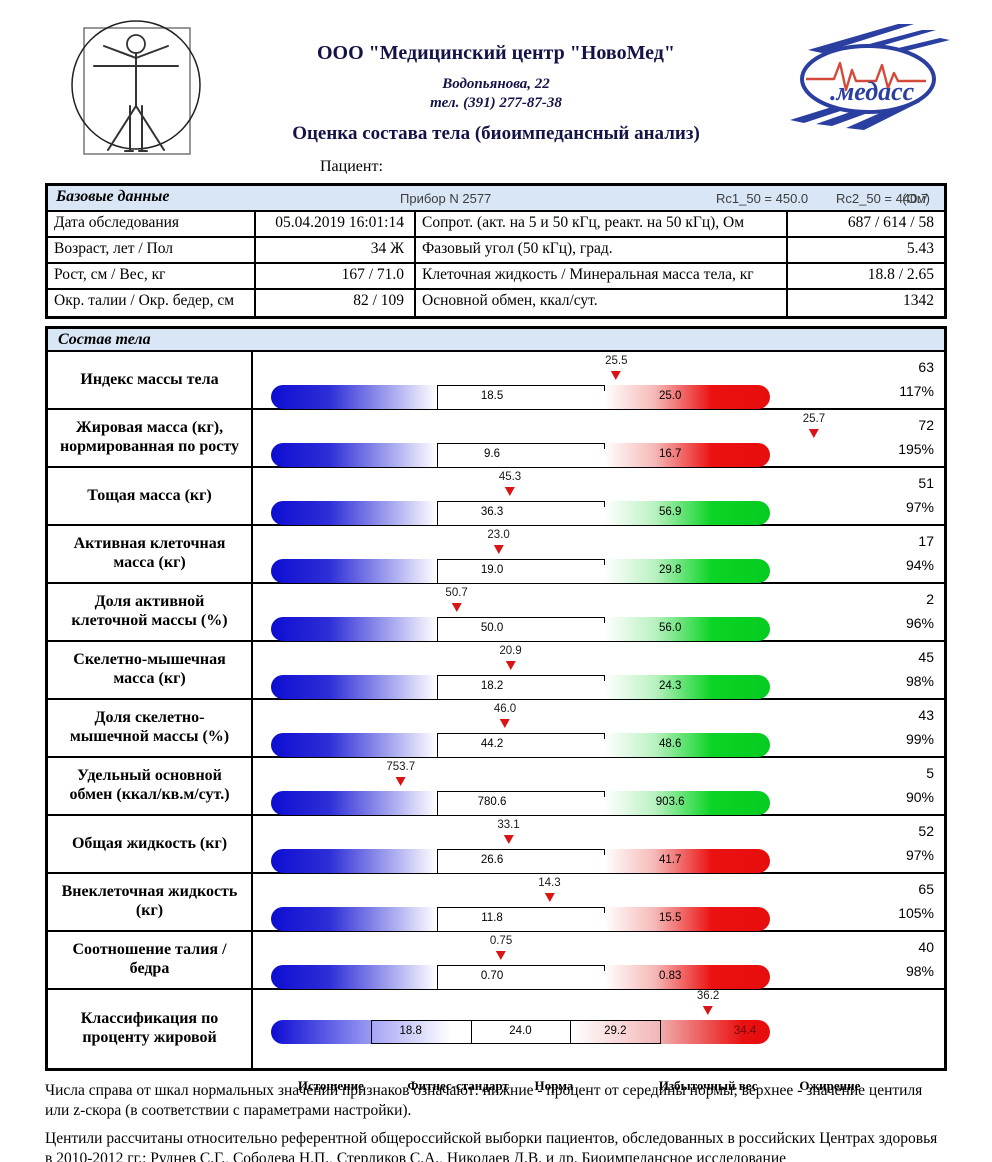  What do you see at coordinates (496, 53) in the screenshot?
I see `org-name: ООО "Медицинский центр "НовоМед"` at bounding box center [496, 53].